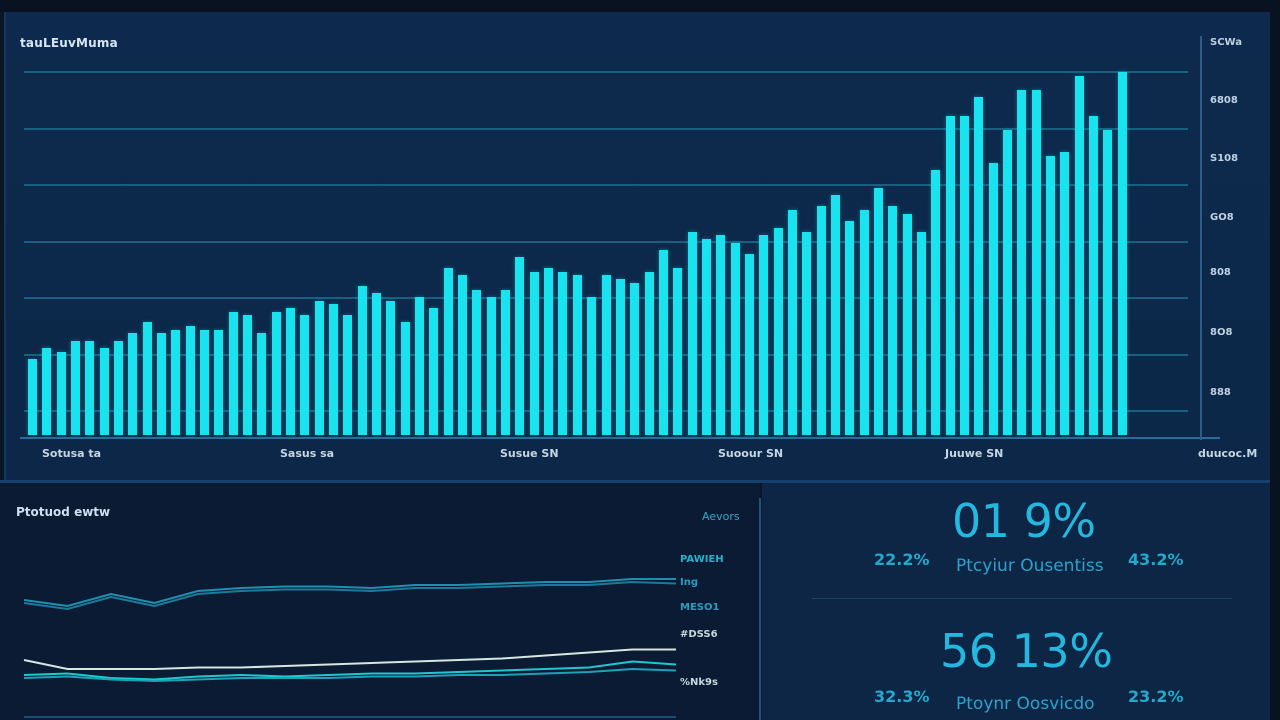 The width and height of the screenshot is (1280, 720). What do you see at coordinates (1224, 158) in the screenshot?
I see `y-tick-label: S108` at bounding box center [1224, 158].